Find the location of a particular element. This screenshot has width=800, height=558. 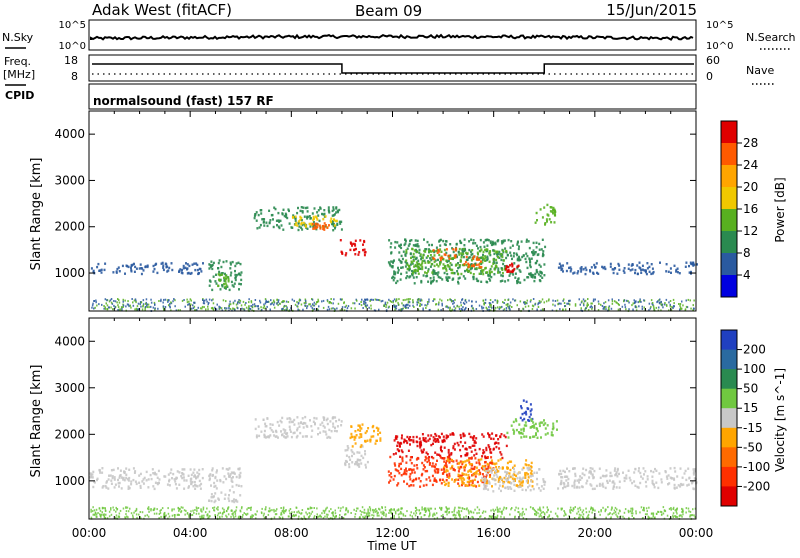

colorbar-tick-label: 28 is located at coordinates (750, 143).